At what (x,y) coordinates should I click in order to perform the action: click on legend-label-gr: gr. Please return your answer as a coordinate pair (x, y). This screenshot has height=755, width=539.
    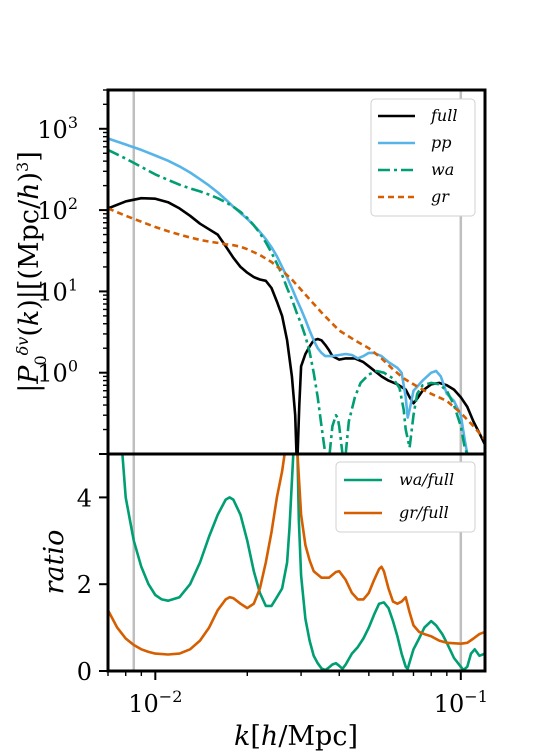
    Looking at the image, I should click on (440, 196).